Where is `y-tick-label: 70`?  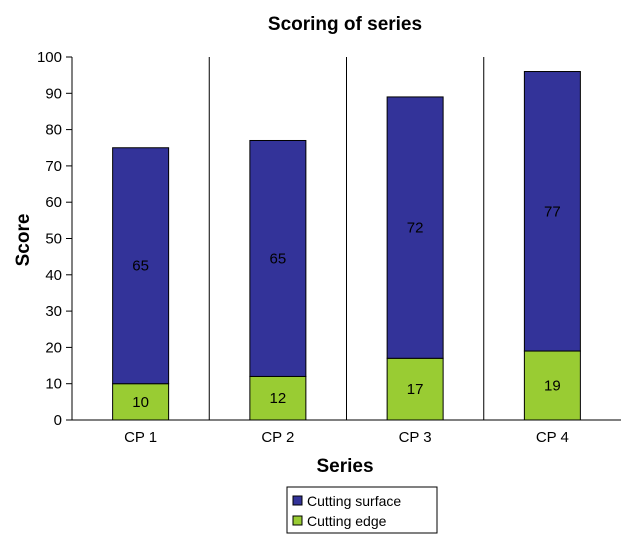 y-tick-label: 70 is located at coordinates (53, 166).